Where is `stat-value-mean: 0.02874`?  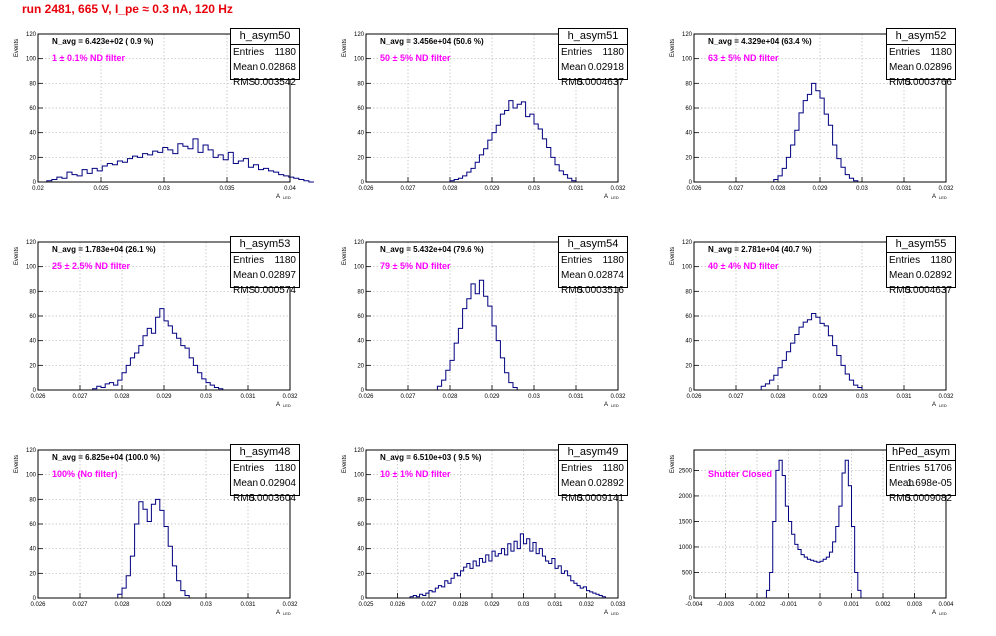 stat-value-mean: 0.02874 is located at coordinates (605, 275).